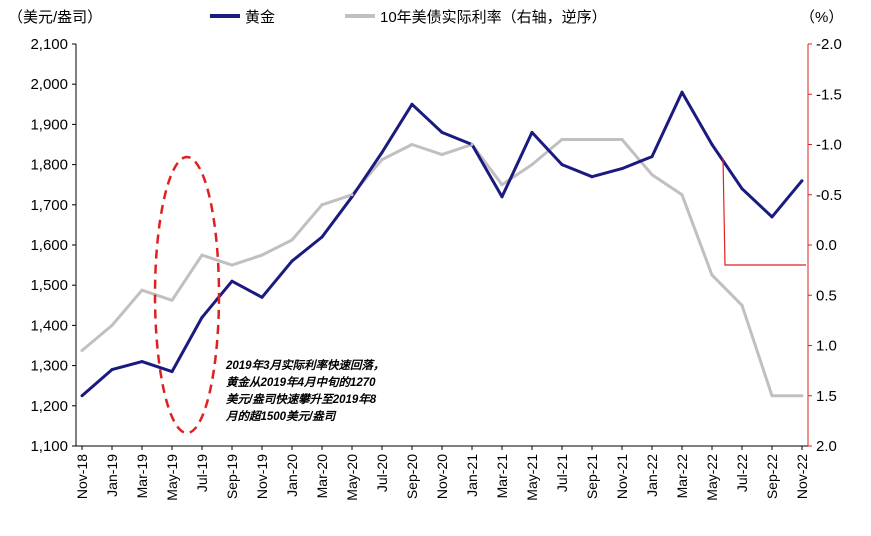  Describe the element at coordinates (49, 366) in the screenshot. I see `left-tick-label: 1,300` at that location.